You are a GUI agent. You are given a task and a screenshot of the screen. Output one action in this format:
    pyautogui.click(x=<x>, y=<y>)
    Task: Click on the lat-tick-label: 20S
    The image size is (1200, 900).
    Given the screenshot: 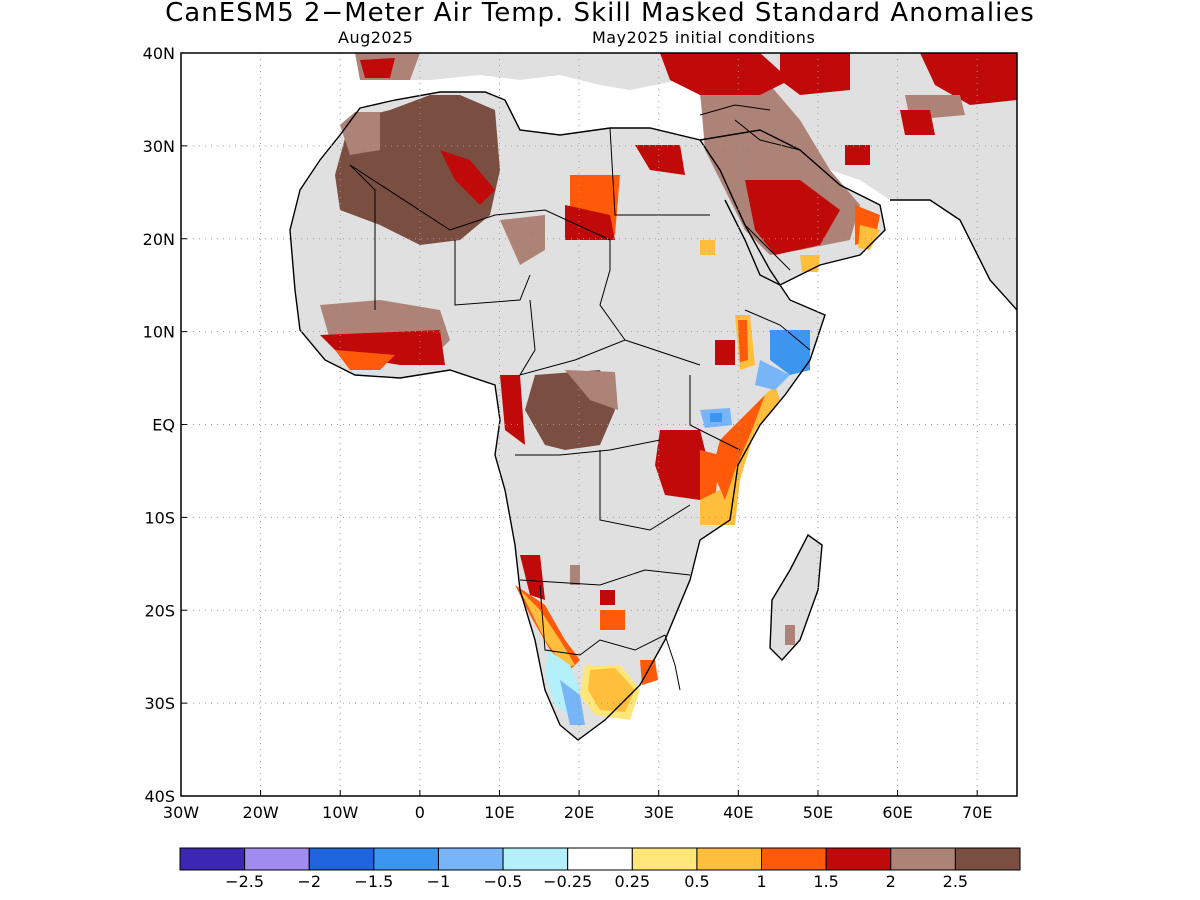 What is the action you would take?
    pyautogui.click(x=159, y=610)
    